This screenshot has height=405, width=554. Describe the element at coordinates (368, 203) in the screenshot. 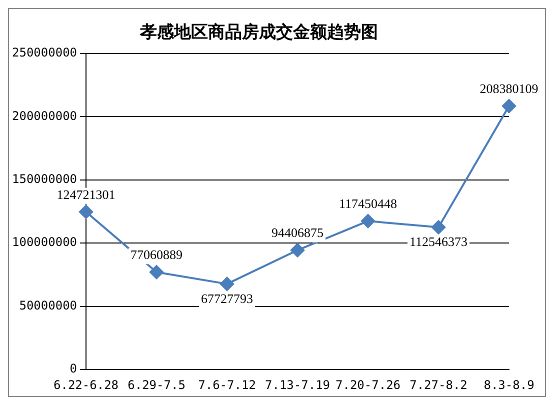

I see `data-label: 117450448` at that location.